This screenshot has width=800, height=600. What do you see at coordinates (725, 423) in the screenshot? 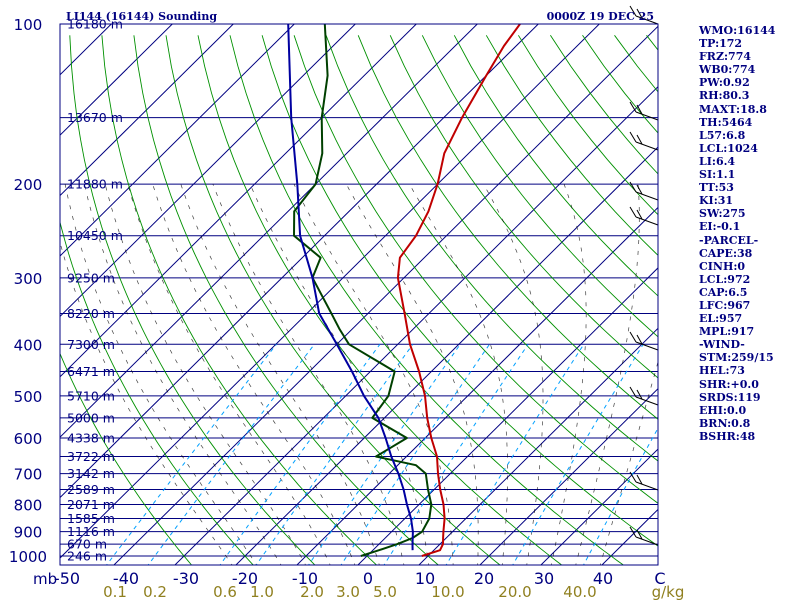
I see `sounding-index: BRN:0.8` at bounding box center [725, 423].